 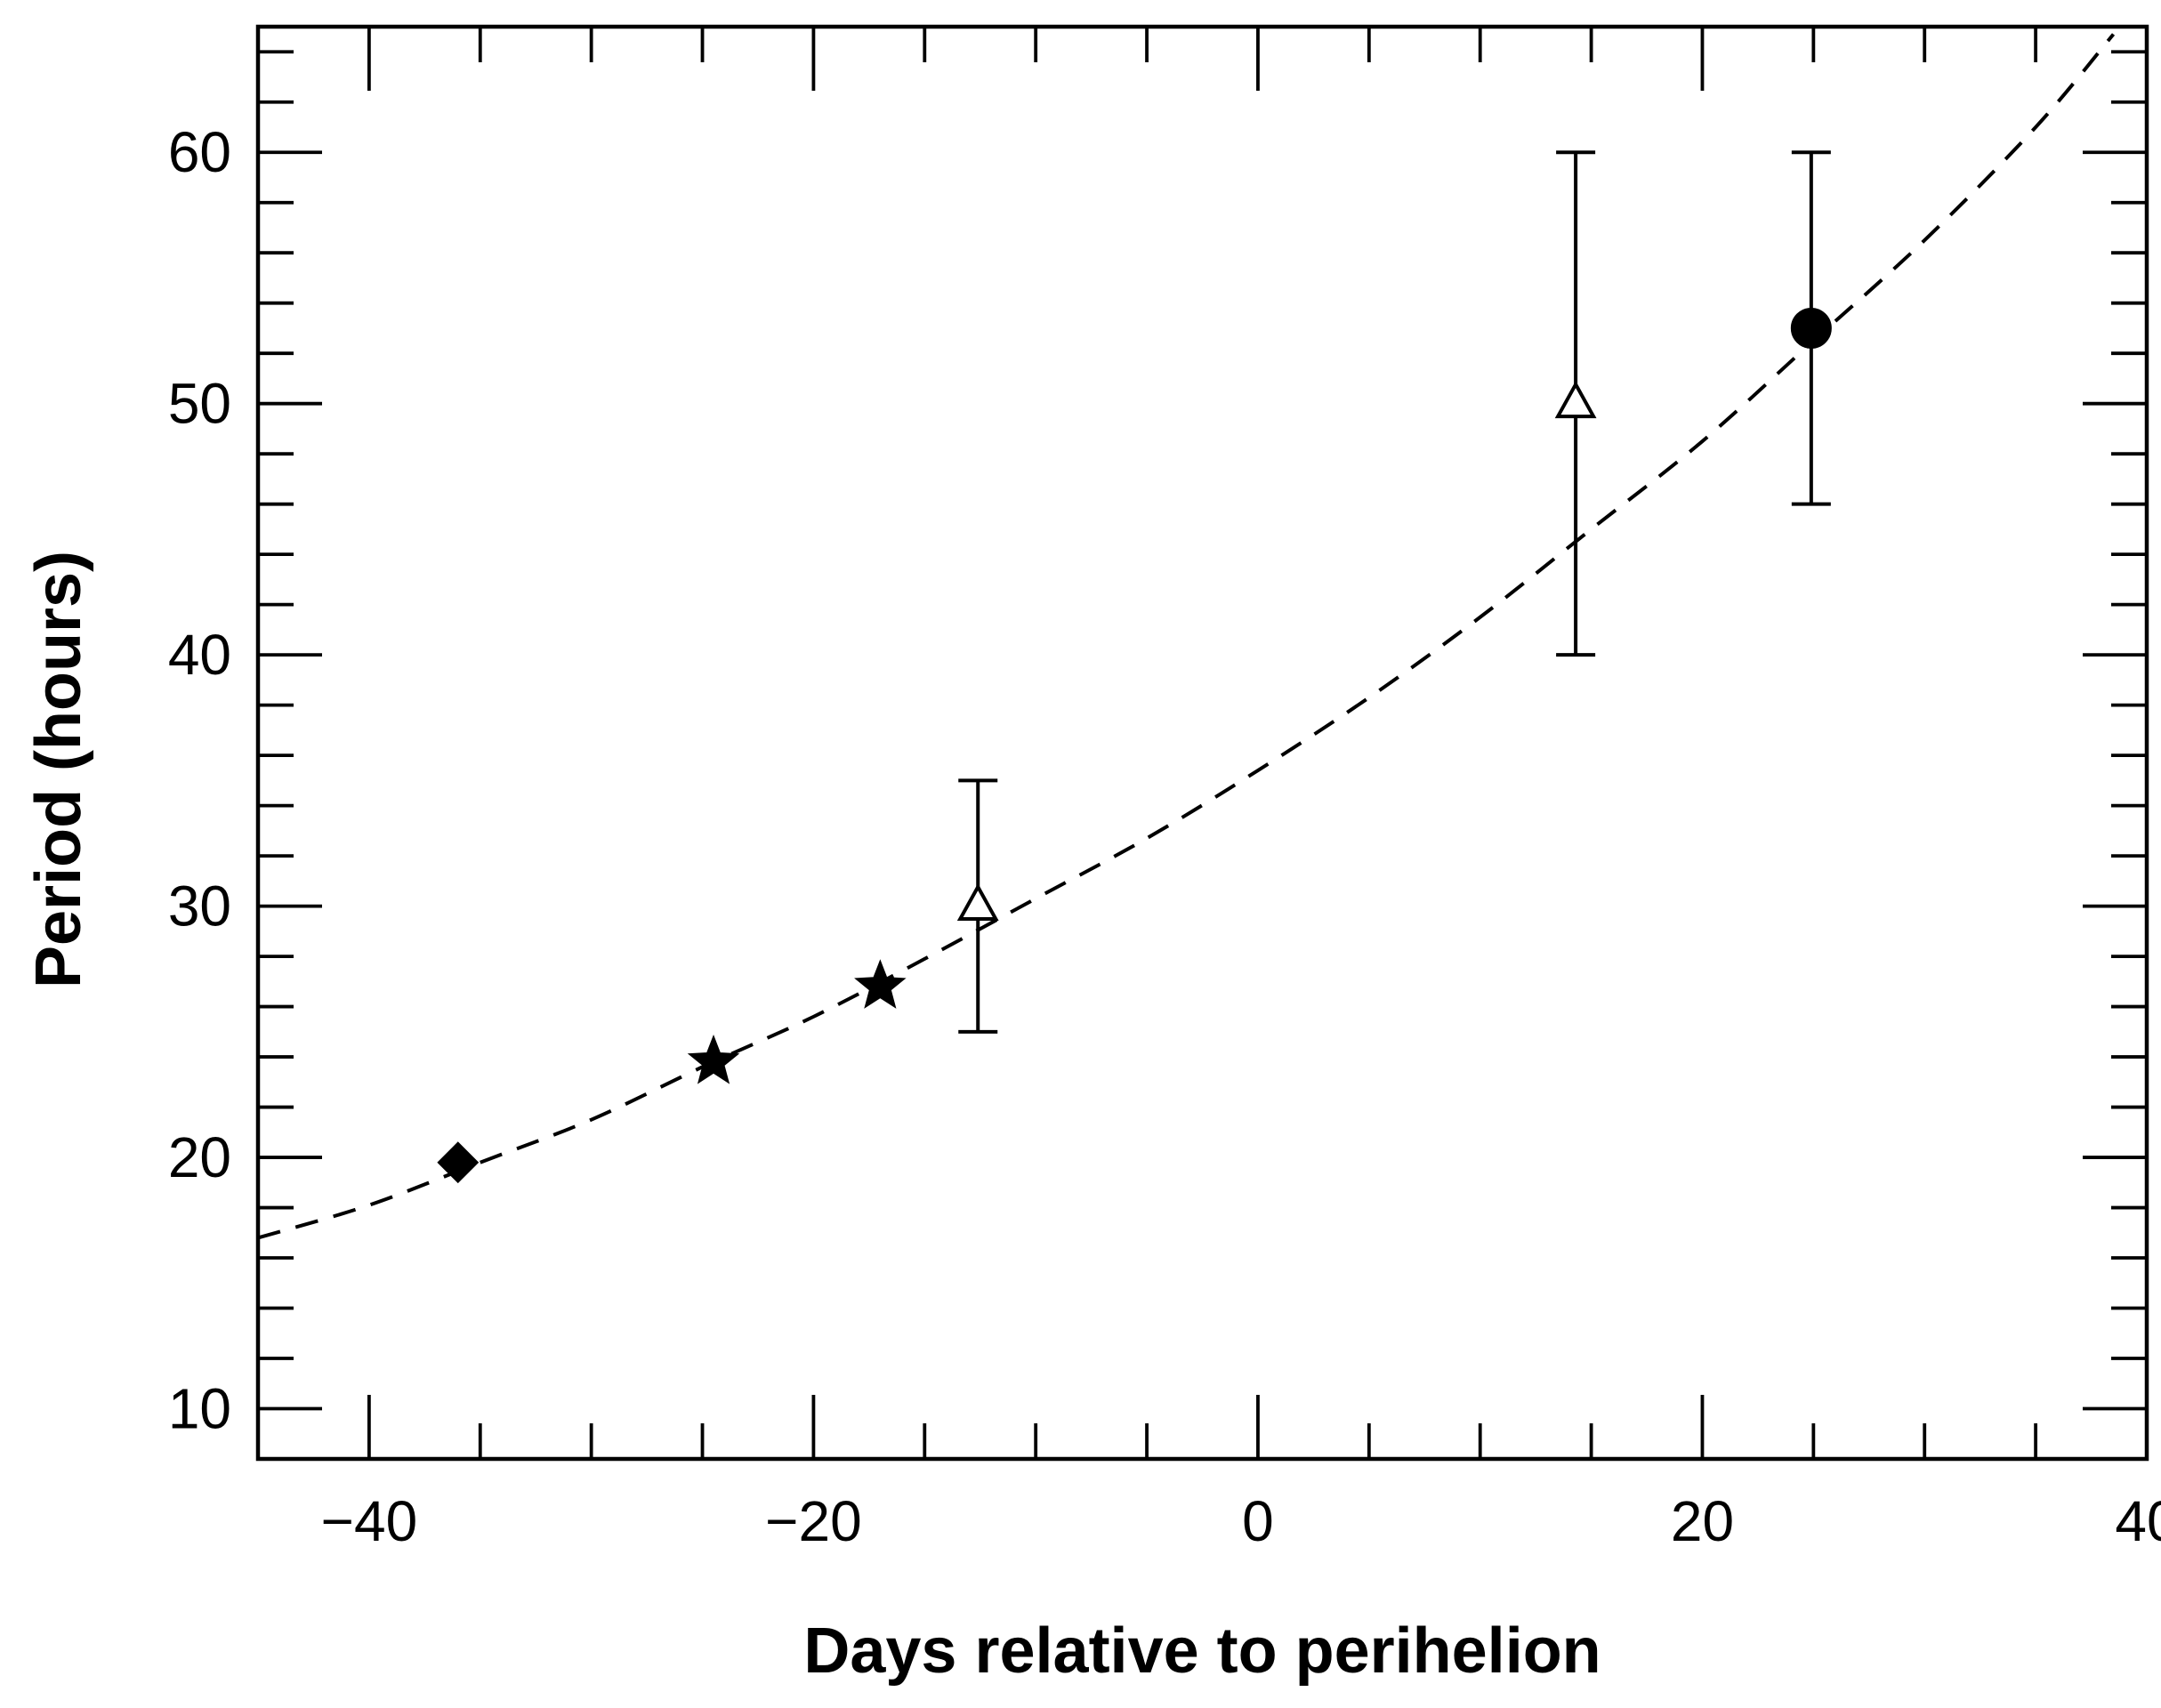 I want to click on x-tick-label: 0, so click(x=1258, y=1521).